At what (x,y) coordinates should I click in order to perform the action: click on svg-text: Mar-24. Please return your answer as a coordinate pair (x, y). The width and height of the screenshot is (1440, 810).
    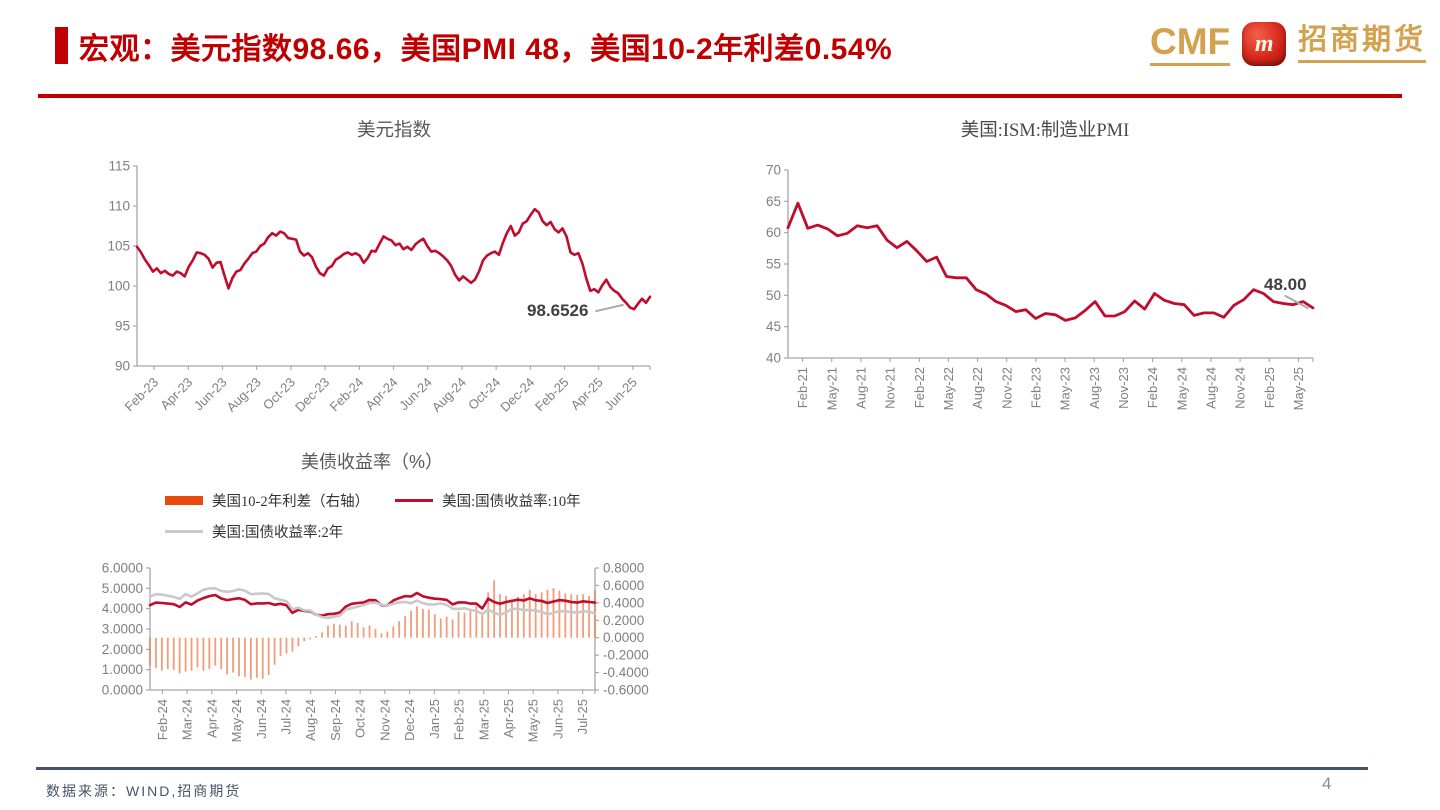
    Looking at the image, I should click on (187, 719).